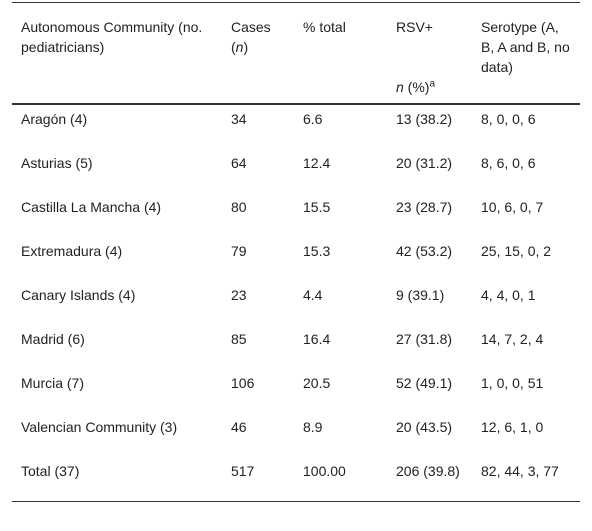 The image size is (592, 531). What do you see at coordinates (50, 471) in the screenshot?
I see `table-cell: Total (37)` at bounding box center [50, 471].